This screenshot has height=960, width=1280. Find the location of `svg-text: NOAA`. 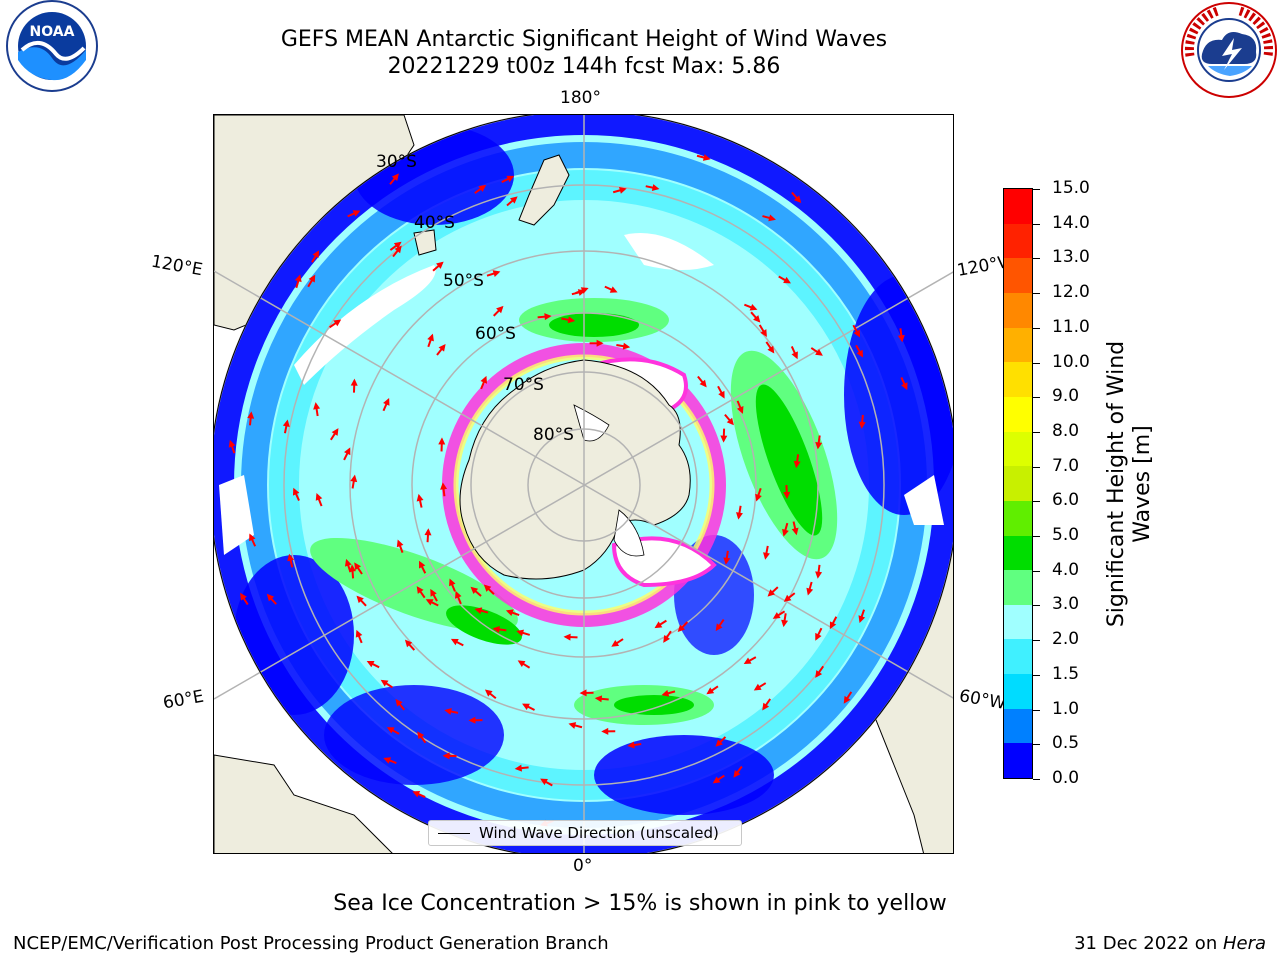

svg-text: NOAA is located at coordinates (52, 32).